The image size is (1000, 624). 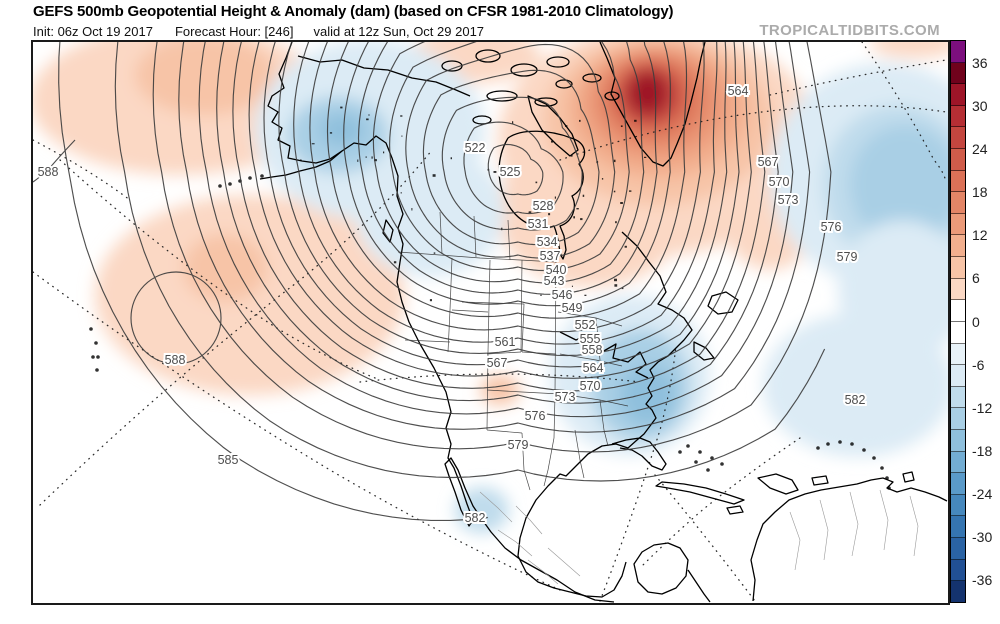 What do you see at coordinates (980, 235) in the screenshot?
I see `colorbar-tick-label: 12` at bounding box center [980, 235].